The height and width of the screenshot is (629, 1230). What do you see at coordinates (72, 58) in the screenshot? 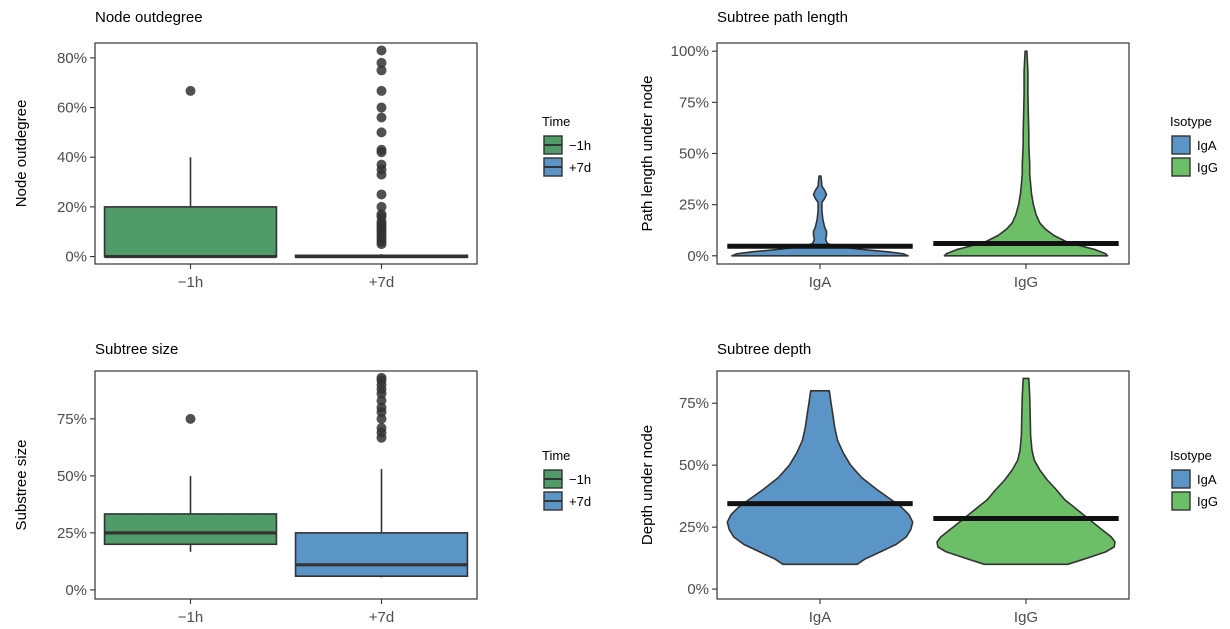
I see `y-tick-label: 80%` at bounding box center [72, 58].